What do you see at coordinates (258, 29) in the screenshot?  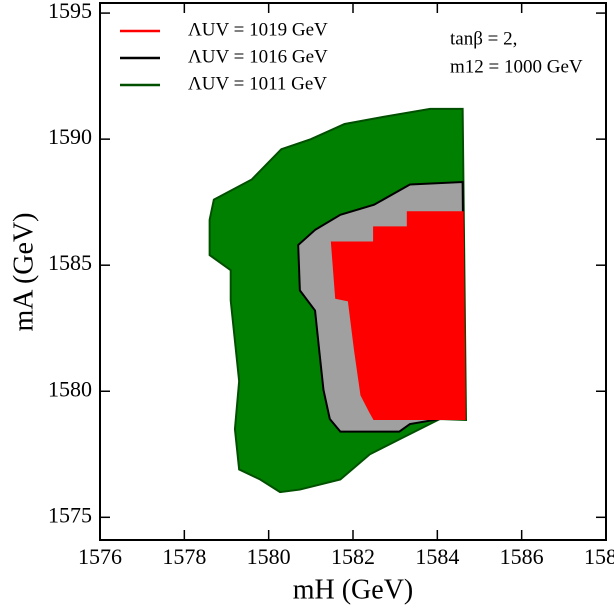 I see `legend-label: ΛUV = 1019 GeV` at bounding box center [258, 29].